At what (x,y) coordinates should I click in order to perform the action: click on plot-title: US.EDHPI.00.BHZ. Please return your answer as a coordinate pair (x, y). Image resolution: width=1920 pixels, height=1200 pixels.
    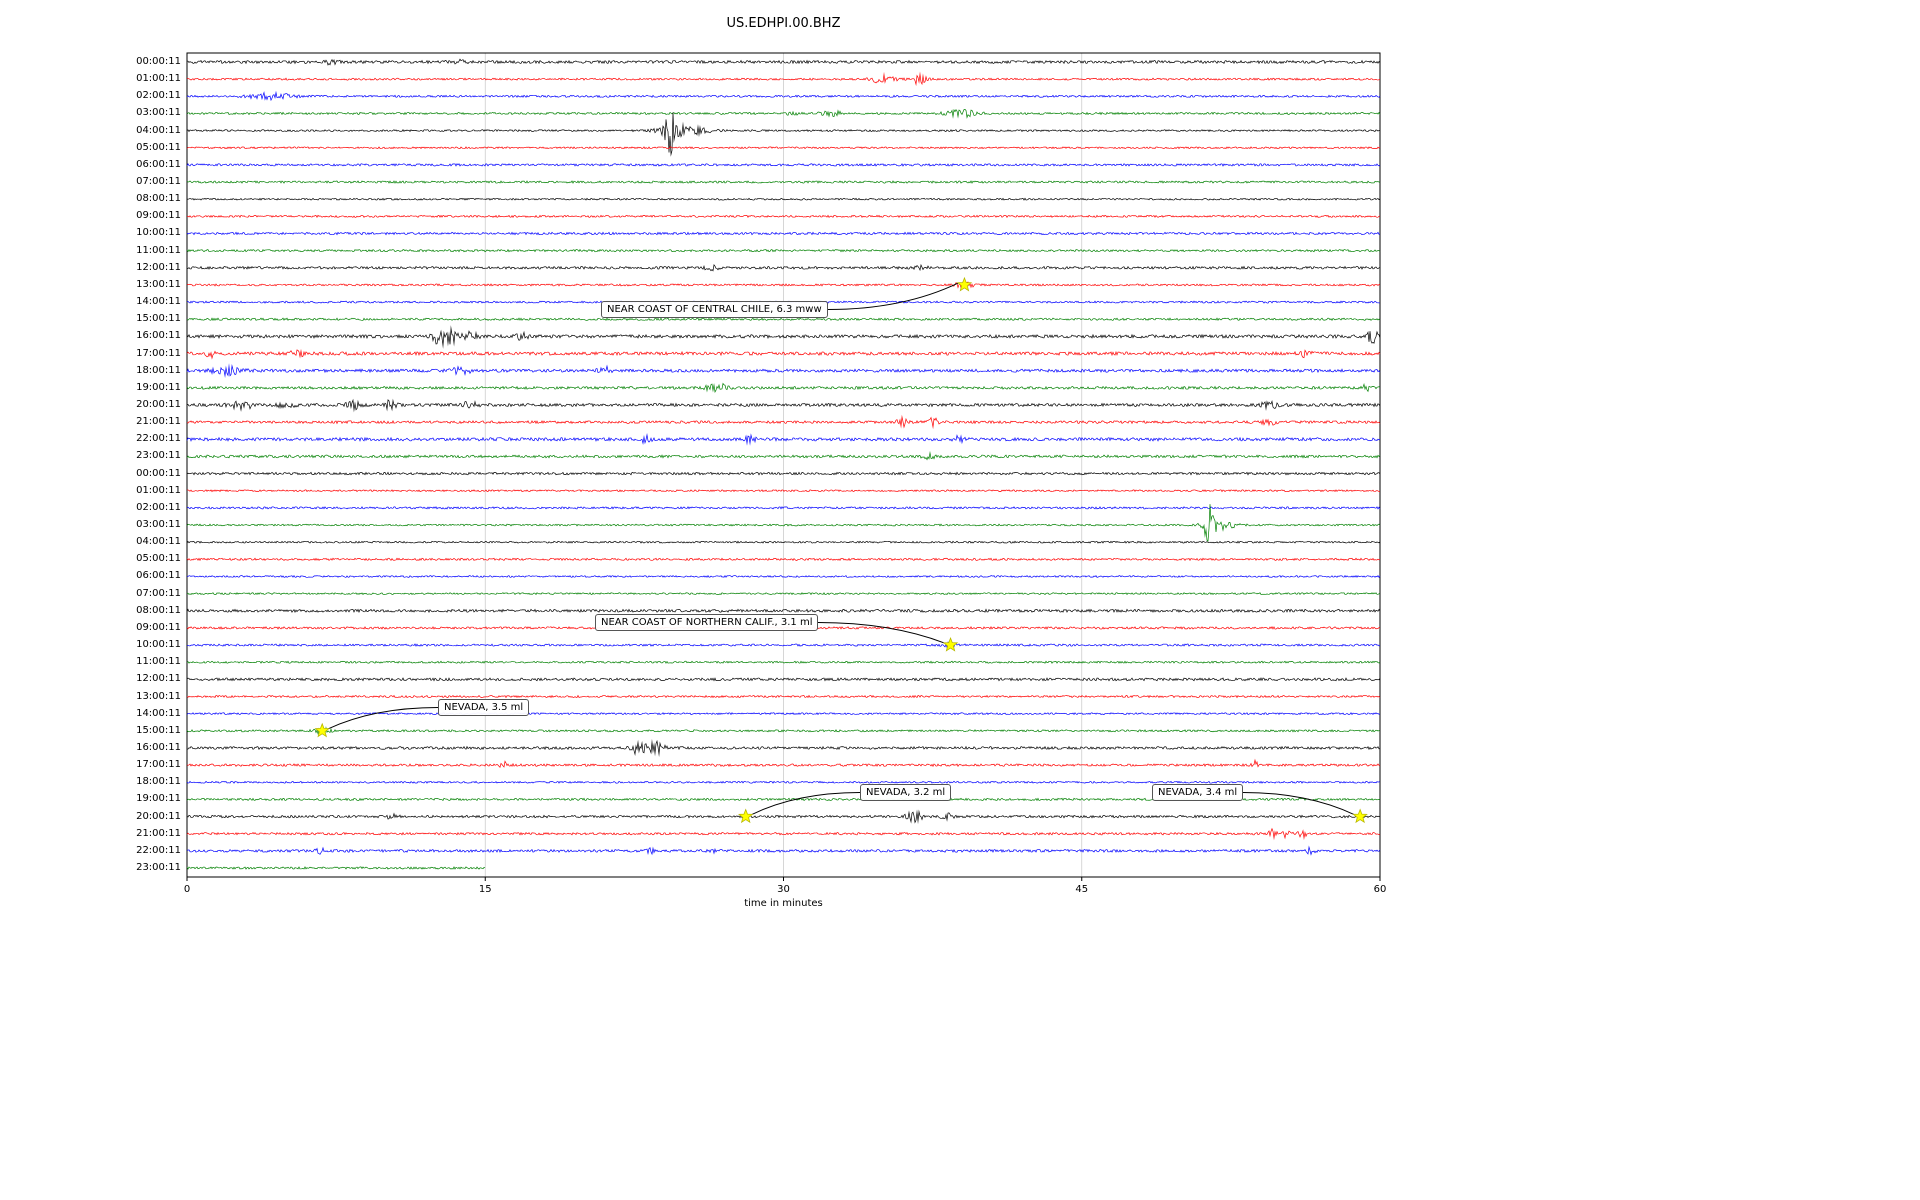
    Looking at the image, I should click on (783, 23).